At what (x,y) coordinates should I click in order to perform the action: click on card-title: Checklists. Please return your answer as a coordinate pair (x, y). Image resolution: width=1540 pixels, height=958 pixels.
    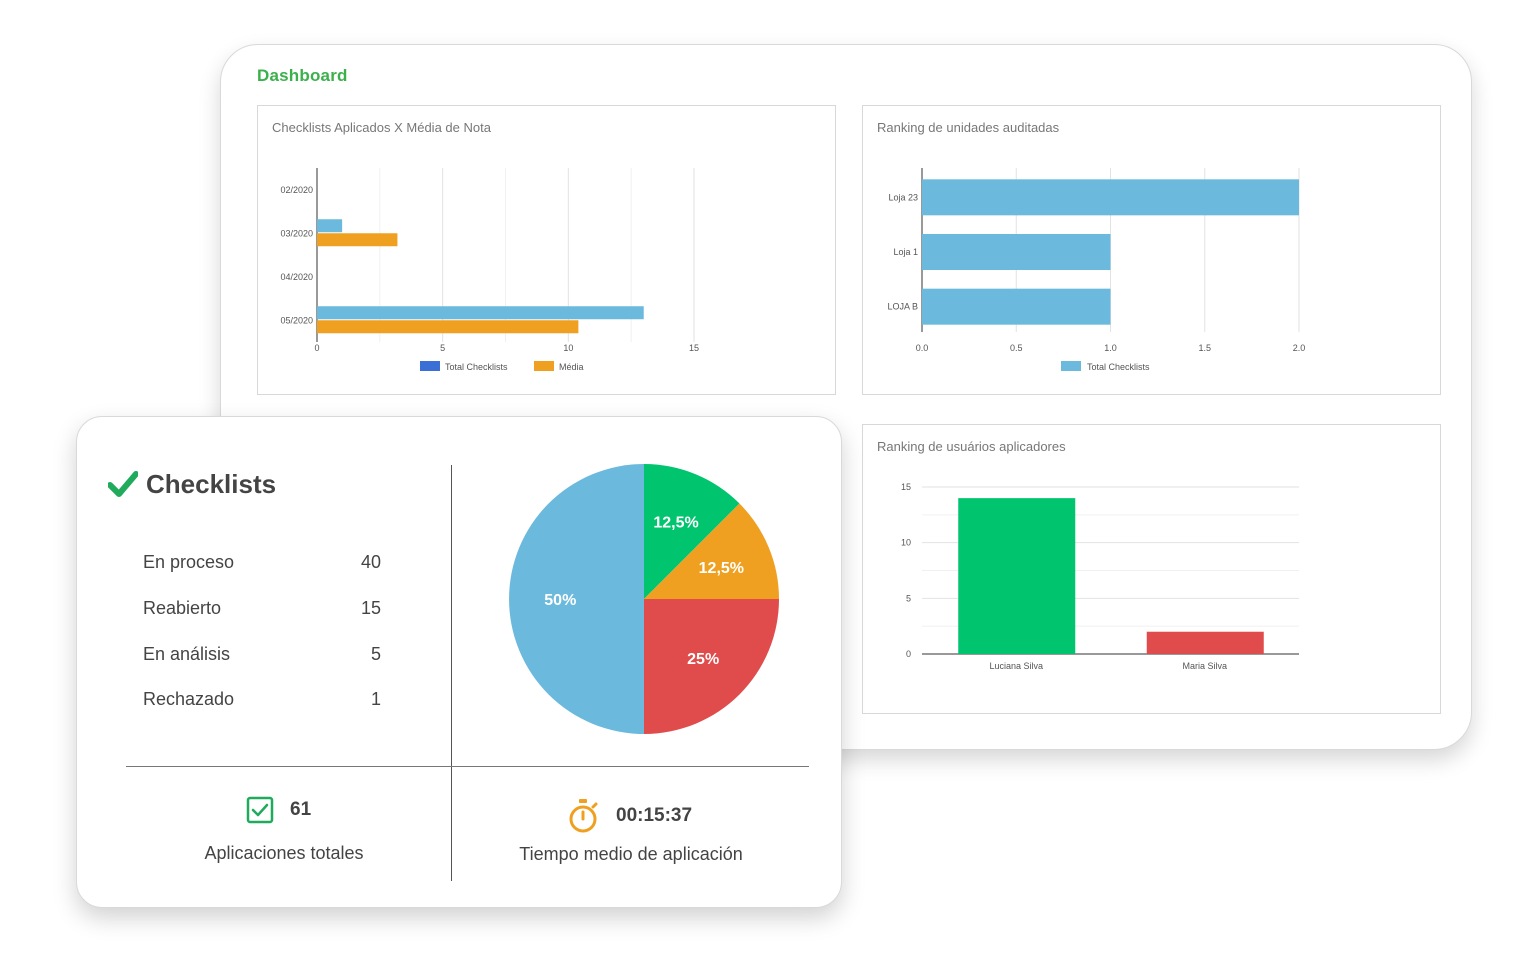
    Looking at the image, I should click on (211, 483).